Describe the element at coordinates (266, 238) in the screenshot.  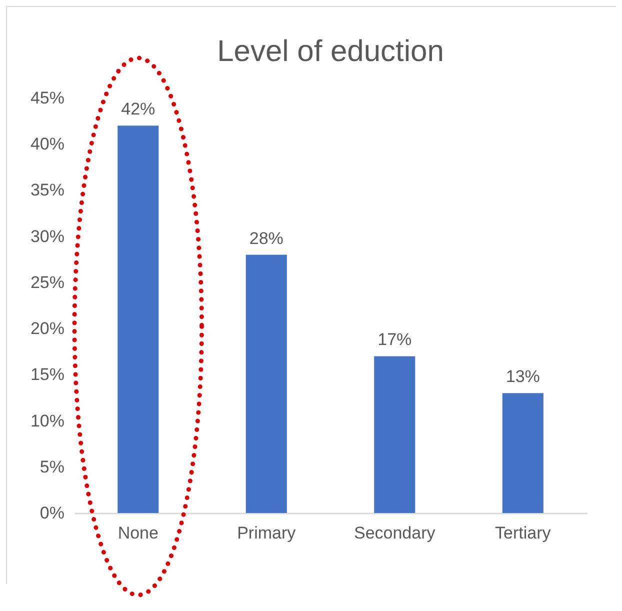
I see `data-label: 28%` at that location.